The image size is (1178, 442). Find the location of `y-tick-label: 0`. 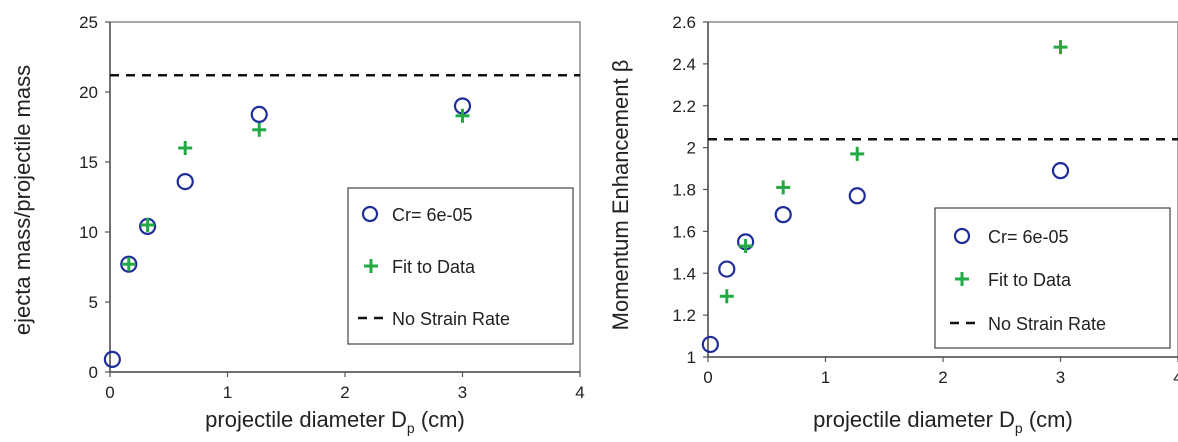

y-tick-label: 0 is located at coordinates (93, 372).